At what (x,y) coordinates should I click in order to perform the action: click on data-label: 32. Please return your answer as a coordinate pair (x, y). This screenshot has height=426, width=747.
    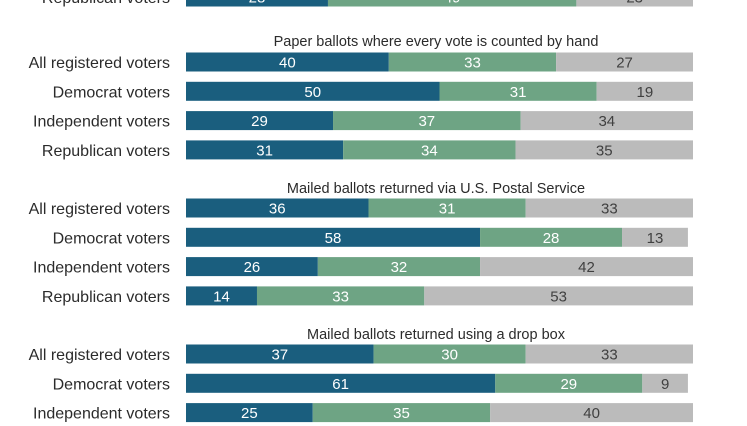
    Looking at the image, I should click on (399, 267).